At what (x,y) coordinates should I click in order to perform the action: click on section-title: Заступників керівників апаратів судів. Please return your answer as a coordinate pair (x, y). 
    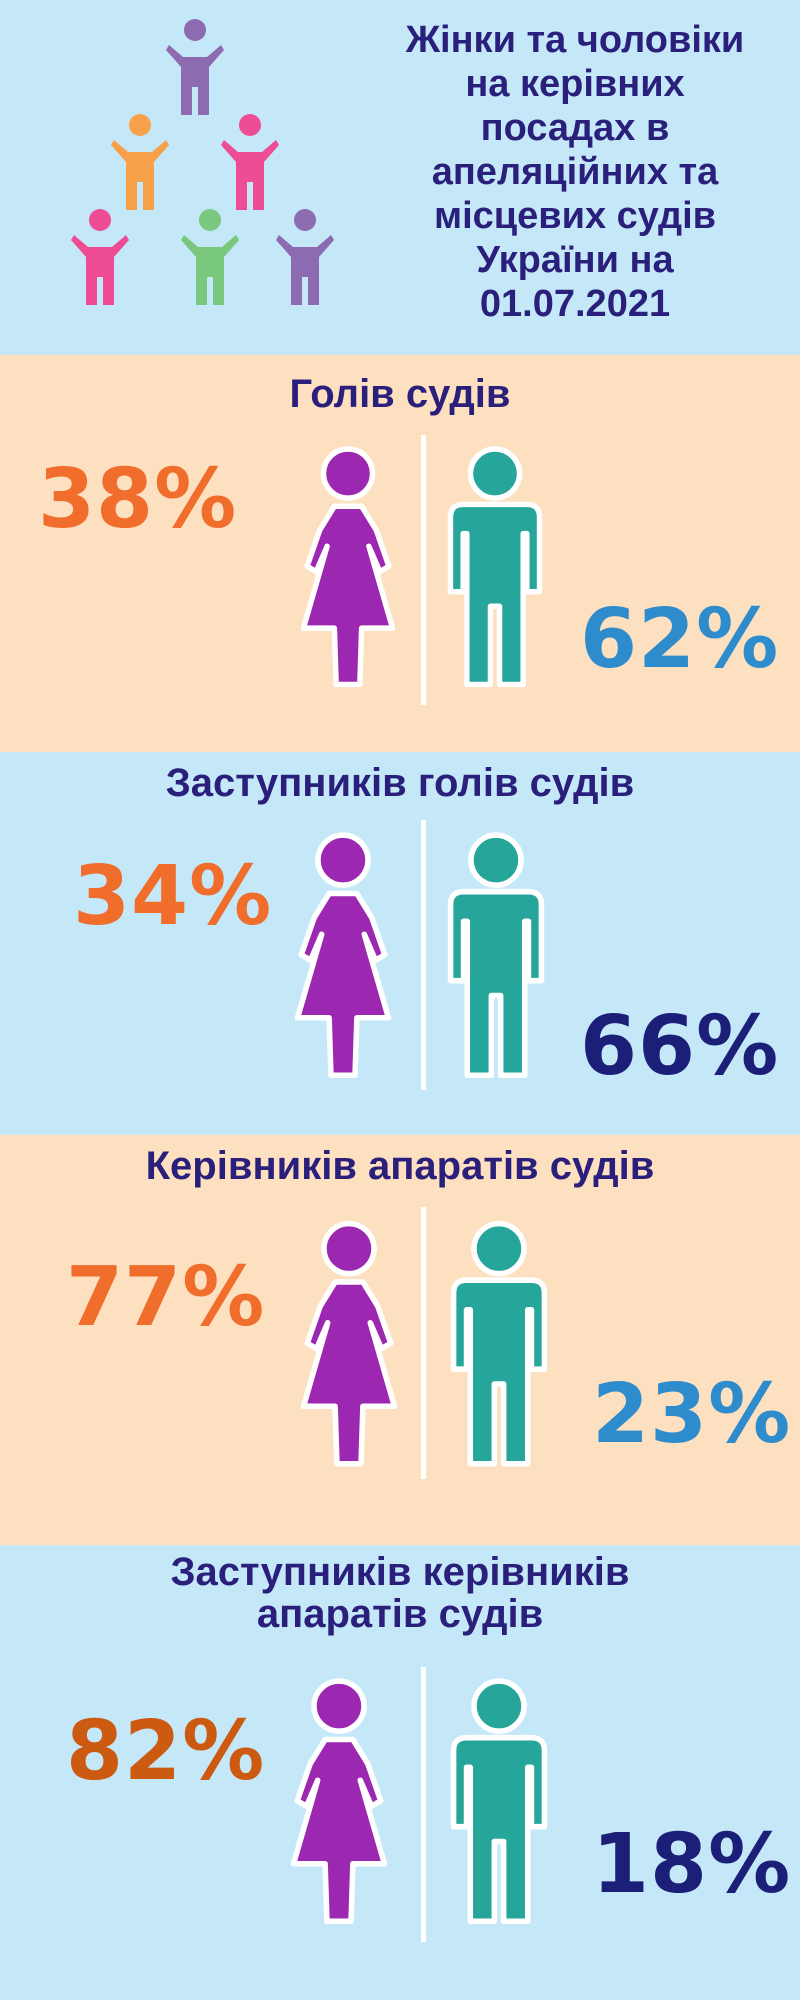
    Looking at the image, I should click on (400, 1593).